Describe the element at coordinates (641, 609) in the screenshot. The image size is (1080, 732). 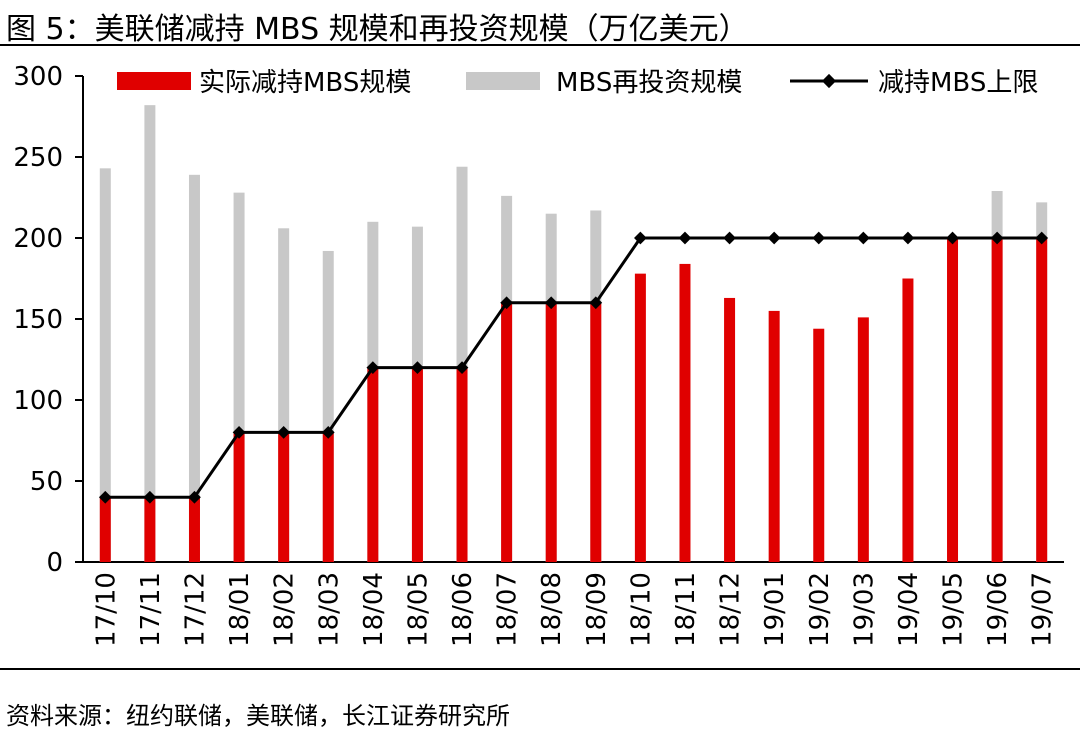
I see `x-tick-label: 18/10` at that location.